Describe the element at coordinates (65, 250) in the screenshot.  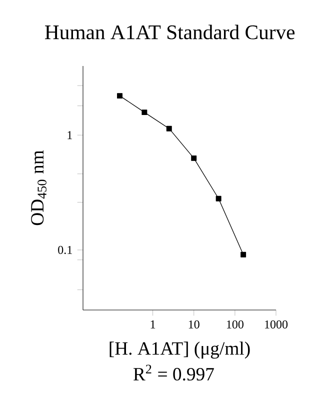
I see `y-tick-label: 0.1` at that location.